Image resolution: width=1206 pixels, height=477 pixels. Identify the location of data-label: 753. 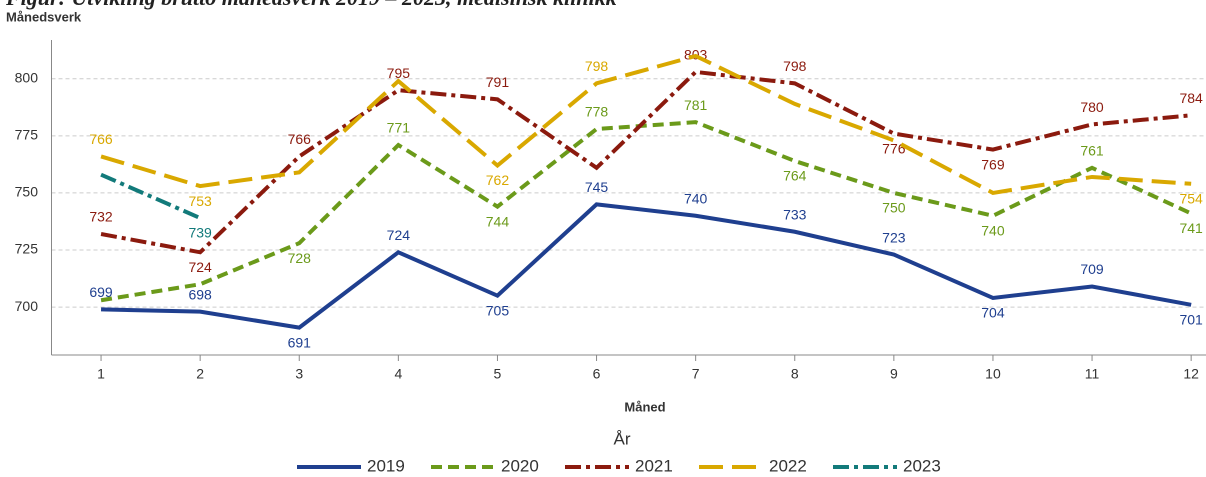
(200, 201).